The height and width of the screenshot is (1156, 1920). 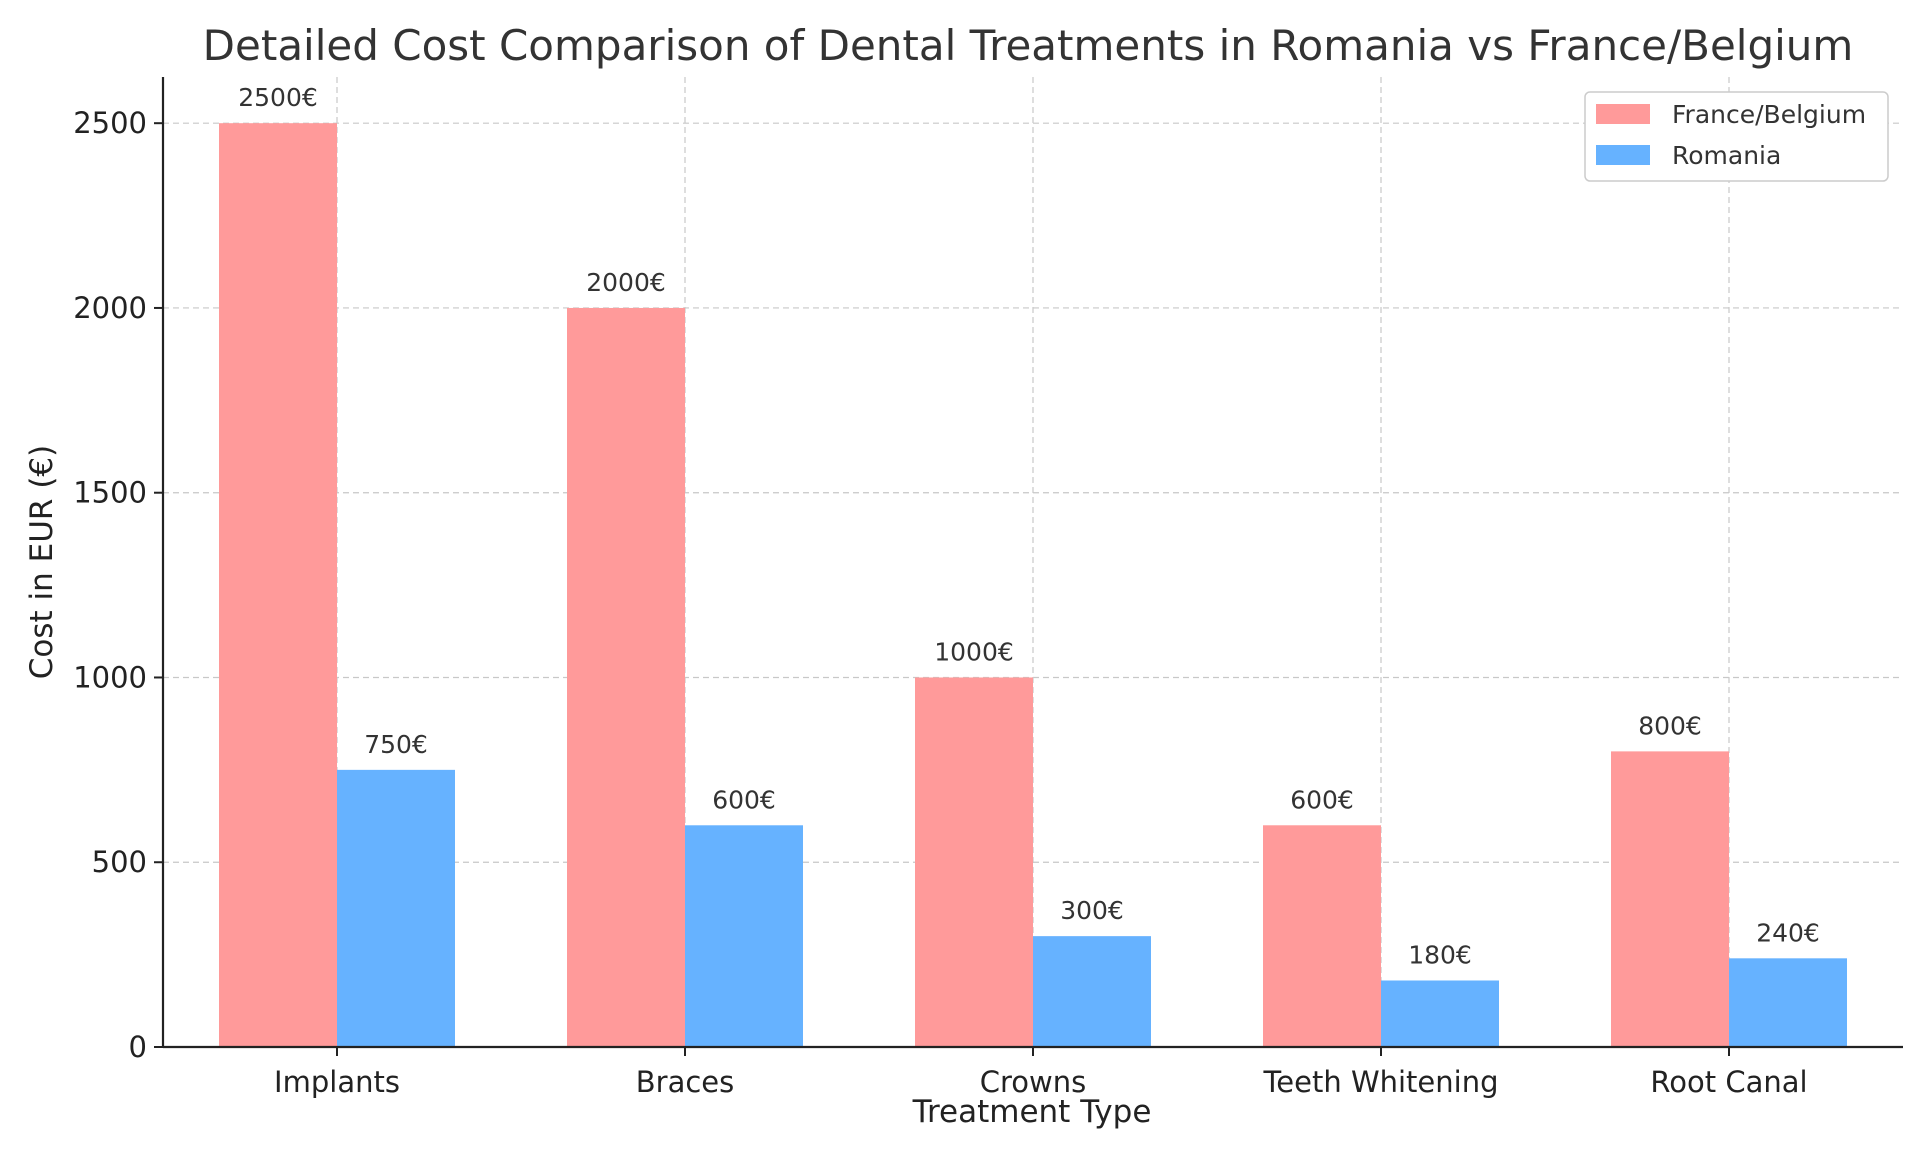 What do you see at coordinates (1033, 1082) in the screenshot?
I see `x-tick-label-crowns: Crowns` at bounding box center [1033, 1082].